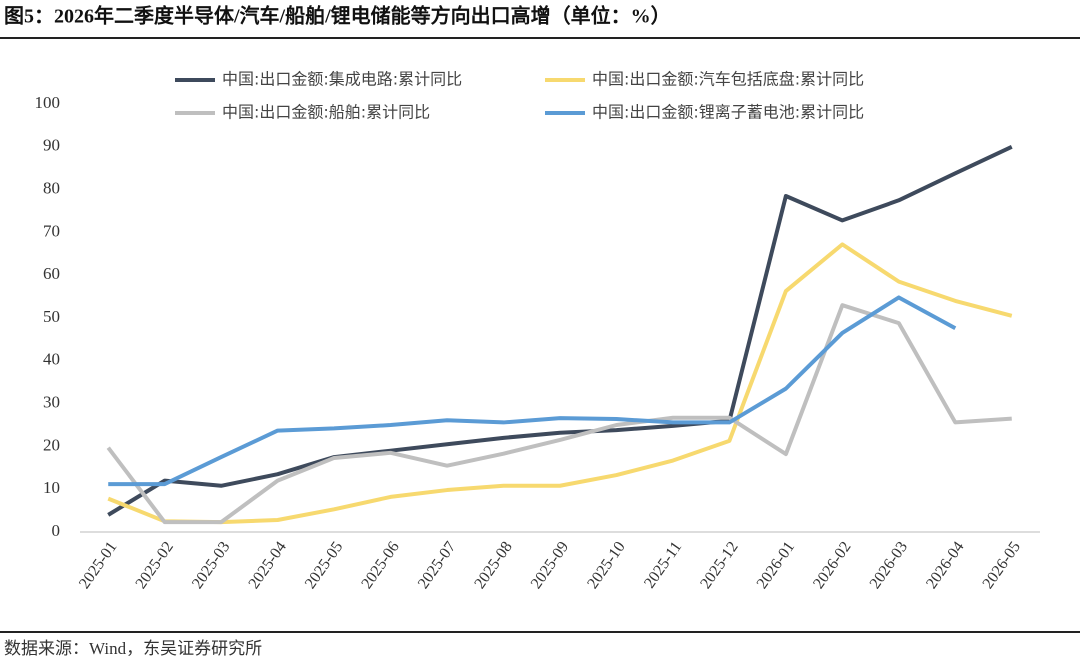 The image size is (1080, 668). What do you see at coordinates (776, 565) in the screenshot?
I see `x-tick-label: 2026-01` at bounding box center [776, 565].